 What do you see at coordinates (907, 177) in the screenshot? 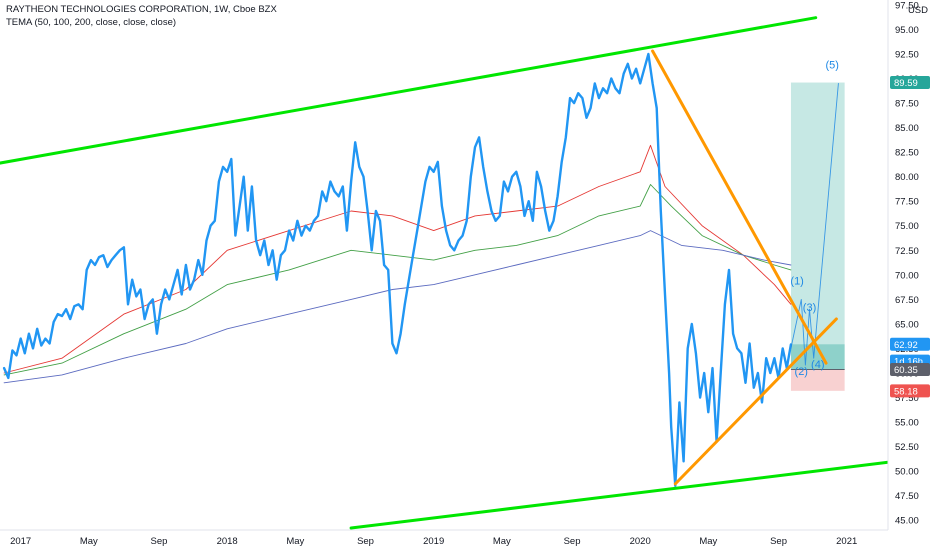
I see `y-tick-label: 80.00` at bounding box center [907, 177].